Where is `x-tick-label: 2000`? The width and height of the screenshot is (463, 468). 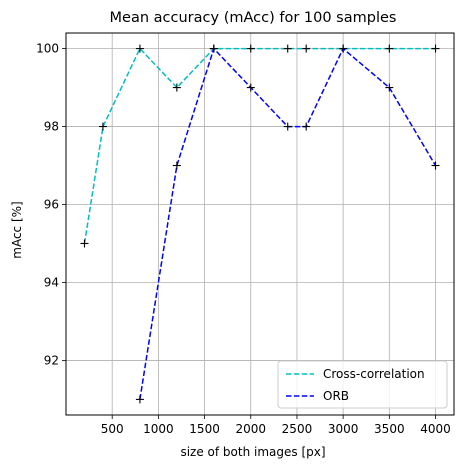
x-tick-label: 2000 is located at coordinates (250, 429).